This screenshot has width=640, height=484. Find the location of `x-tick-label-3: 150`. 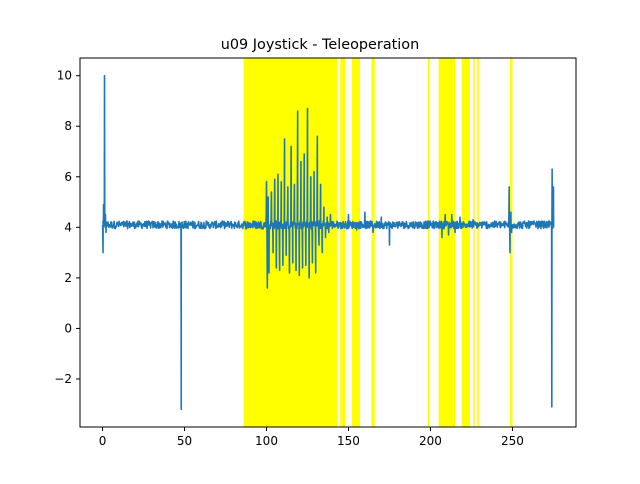

x-tick-label-3: 150 is located at coordinates (348, 441).